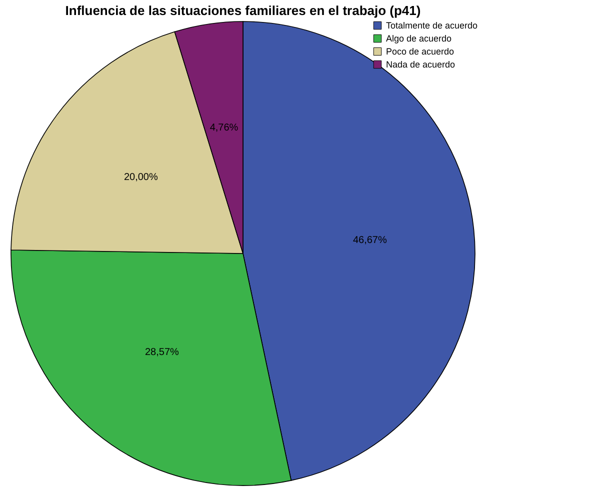 The height and width of the screenshot is (495, 603). Describe the element at coordinates (141, 177) in the screenshot. I see `data-label: 20,00%` at that location.